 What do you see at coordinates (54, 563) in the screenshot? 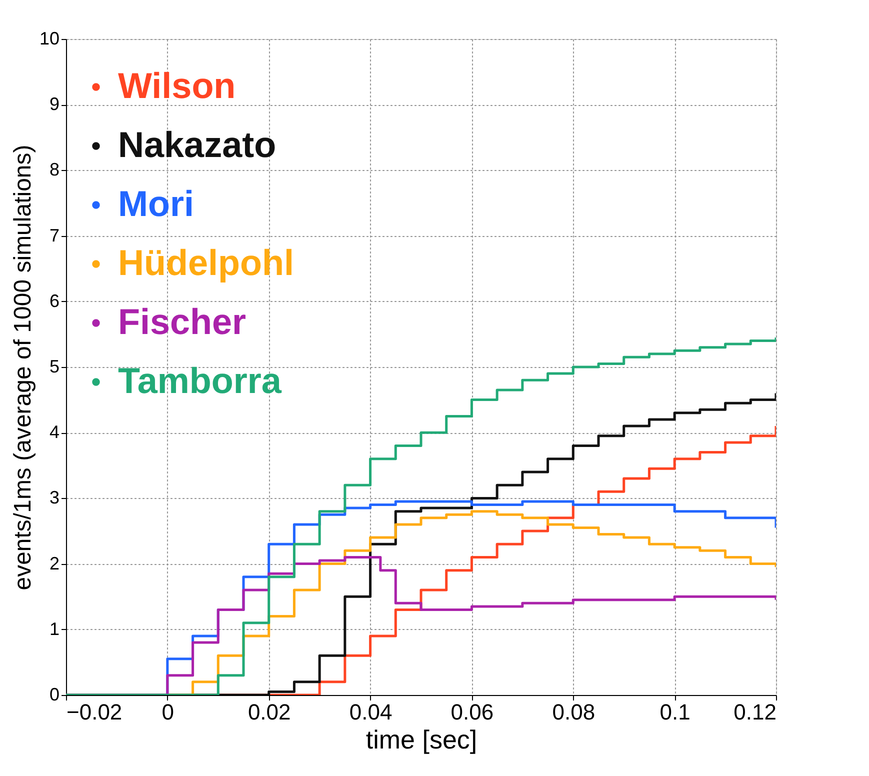
I see `y-tick-label: 2` at bounding box center [54, 563].